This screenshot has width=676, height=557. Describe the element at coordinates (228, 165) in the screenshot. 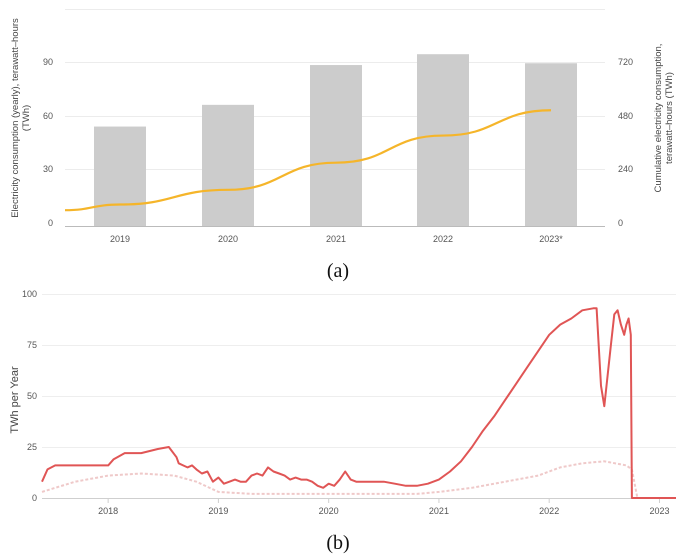

I see `bar-2020` at that location.